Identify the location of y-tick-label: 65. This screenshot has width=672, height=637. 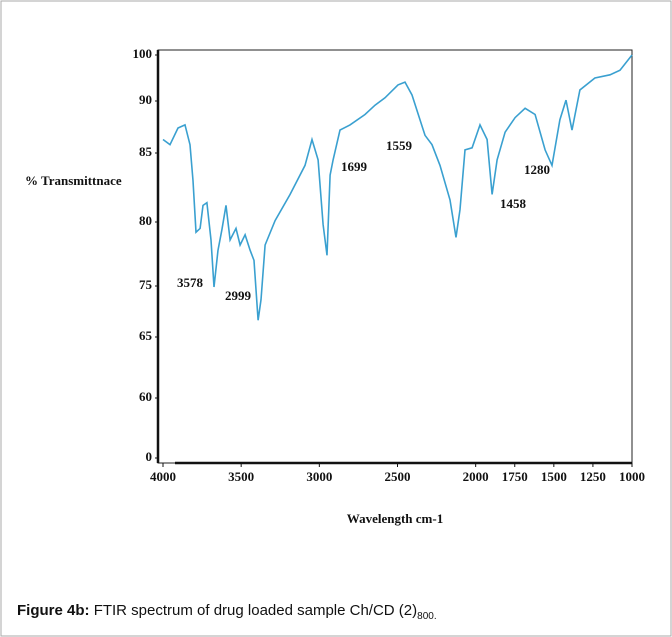
(146, 335).